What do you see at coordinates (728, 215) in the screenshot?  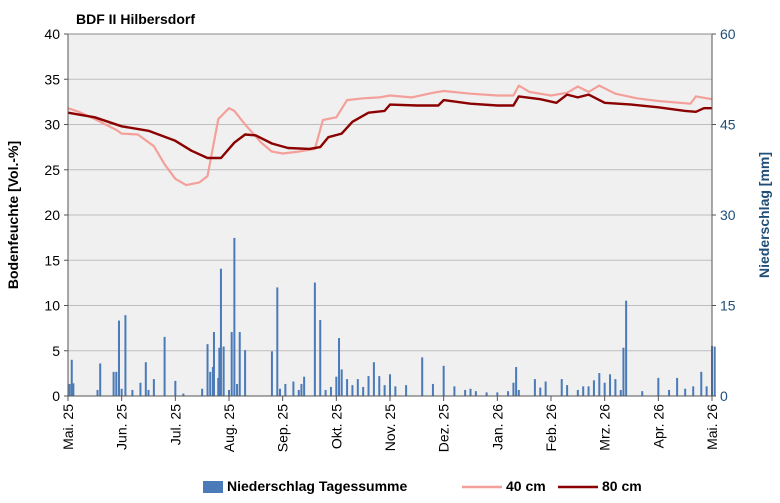 I see `y-right-tick-label: 30` at bounding box center [728, 215].